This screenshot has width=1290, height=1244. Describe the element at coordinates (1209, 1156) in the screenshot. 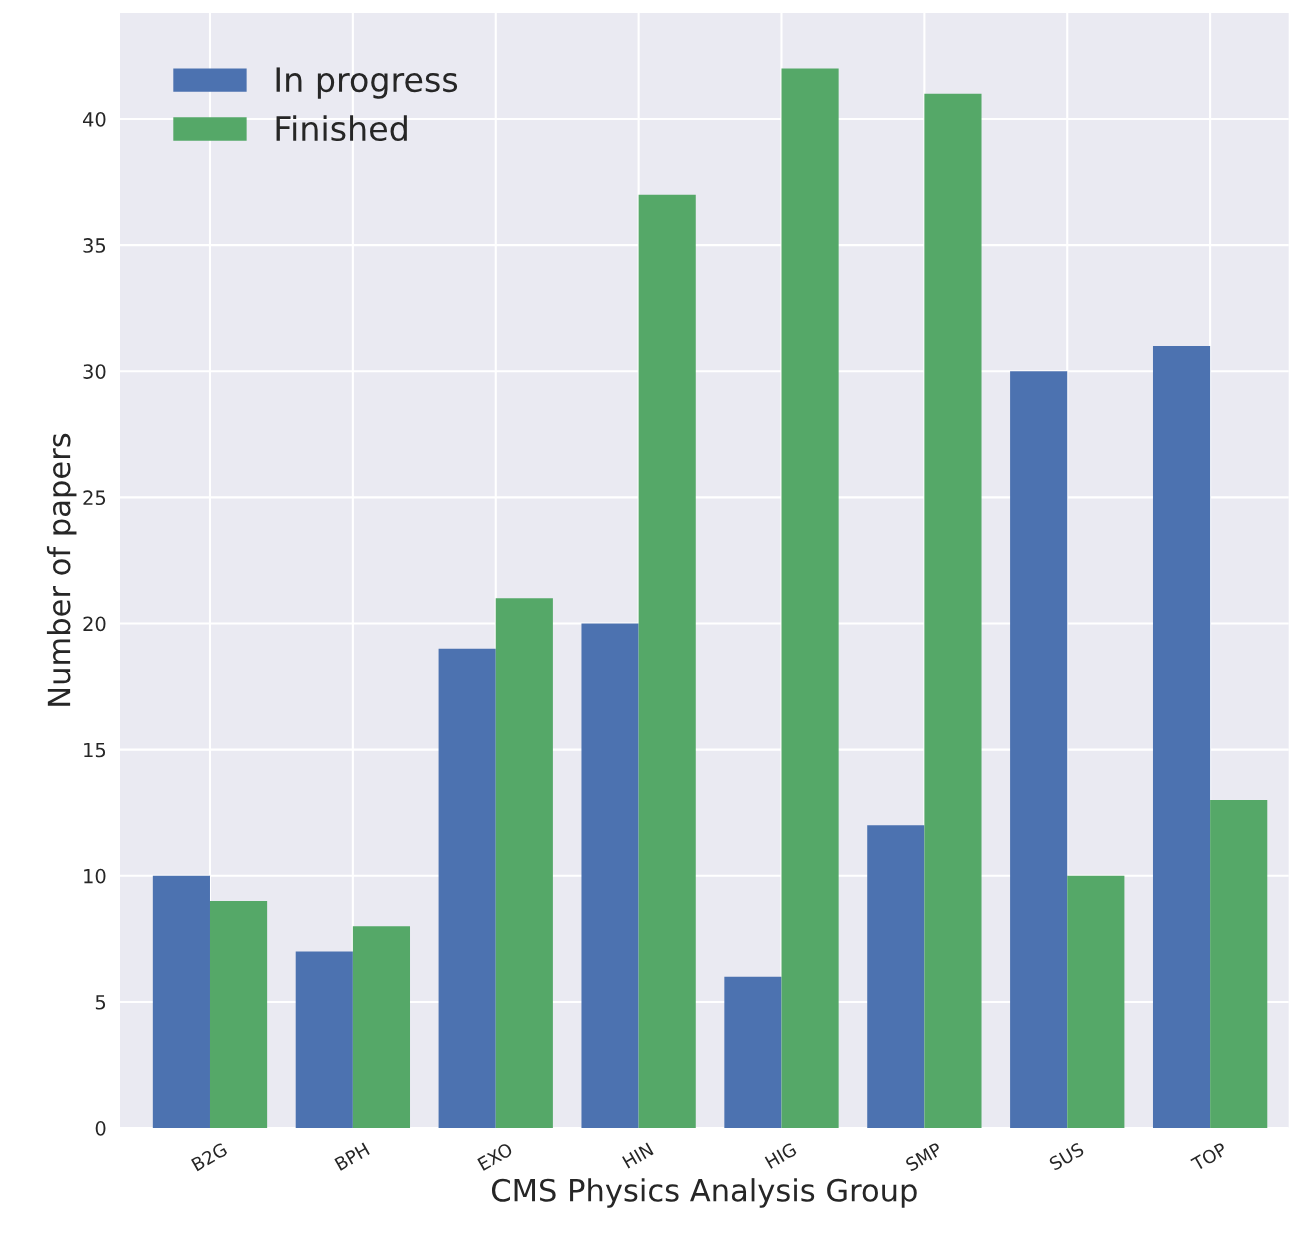

I see `x-tick-label: TOP` at that location.